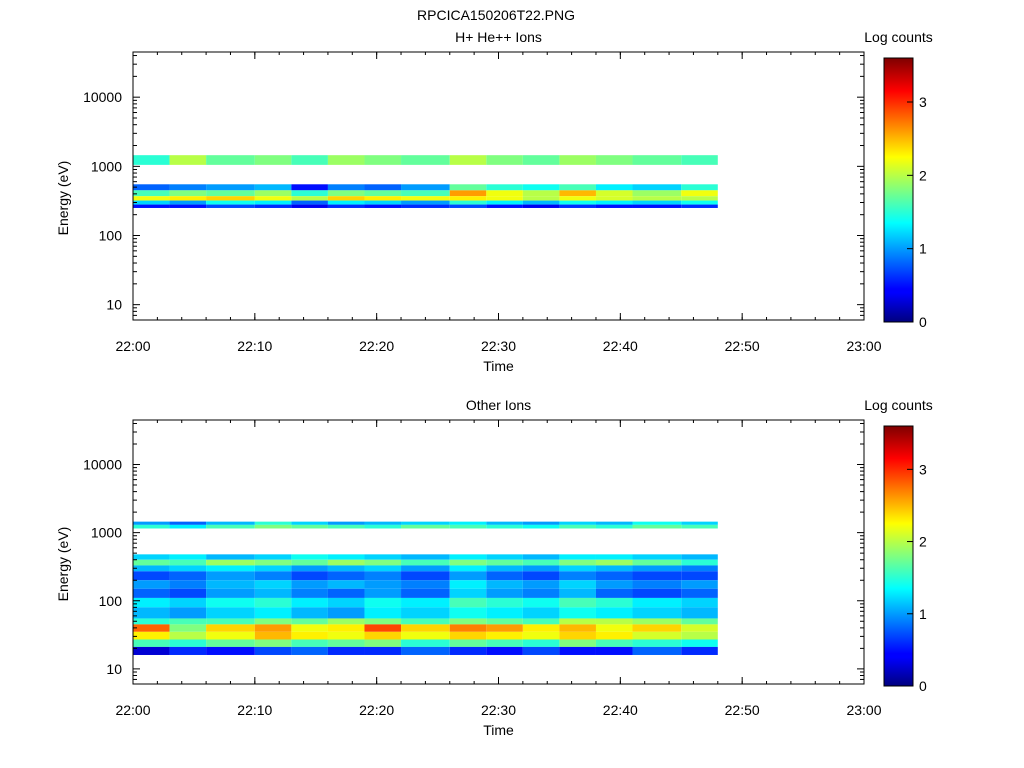 The height and width of the screenshot is (768, 1024). I want to click on y-tick-label: 1000, so click(106, 533).